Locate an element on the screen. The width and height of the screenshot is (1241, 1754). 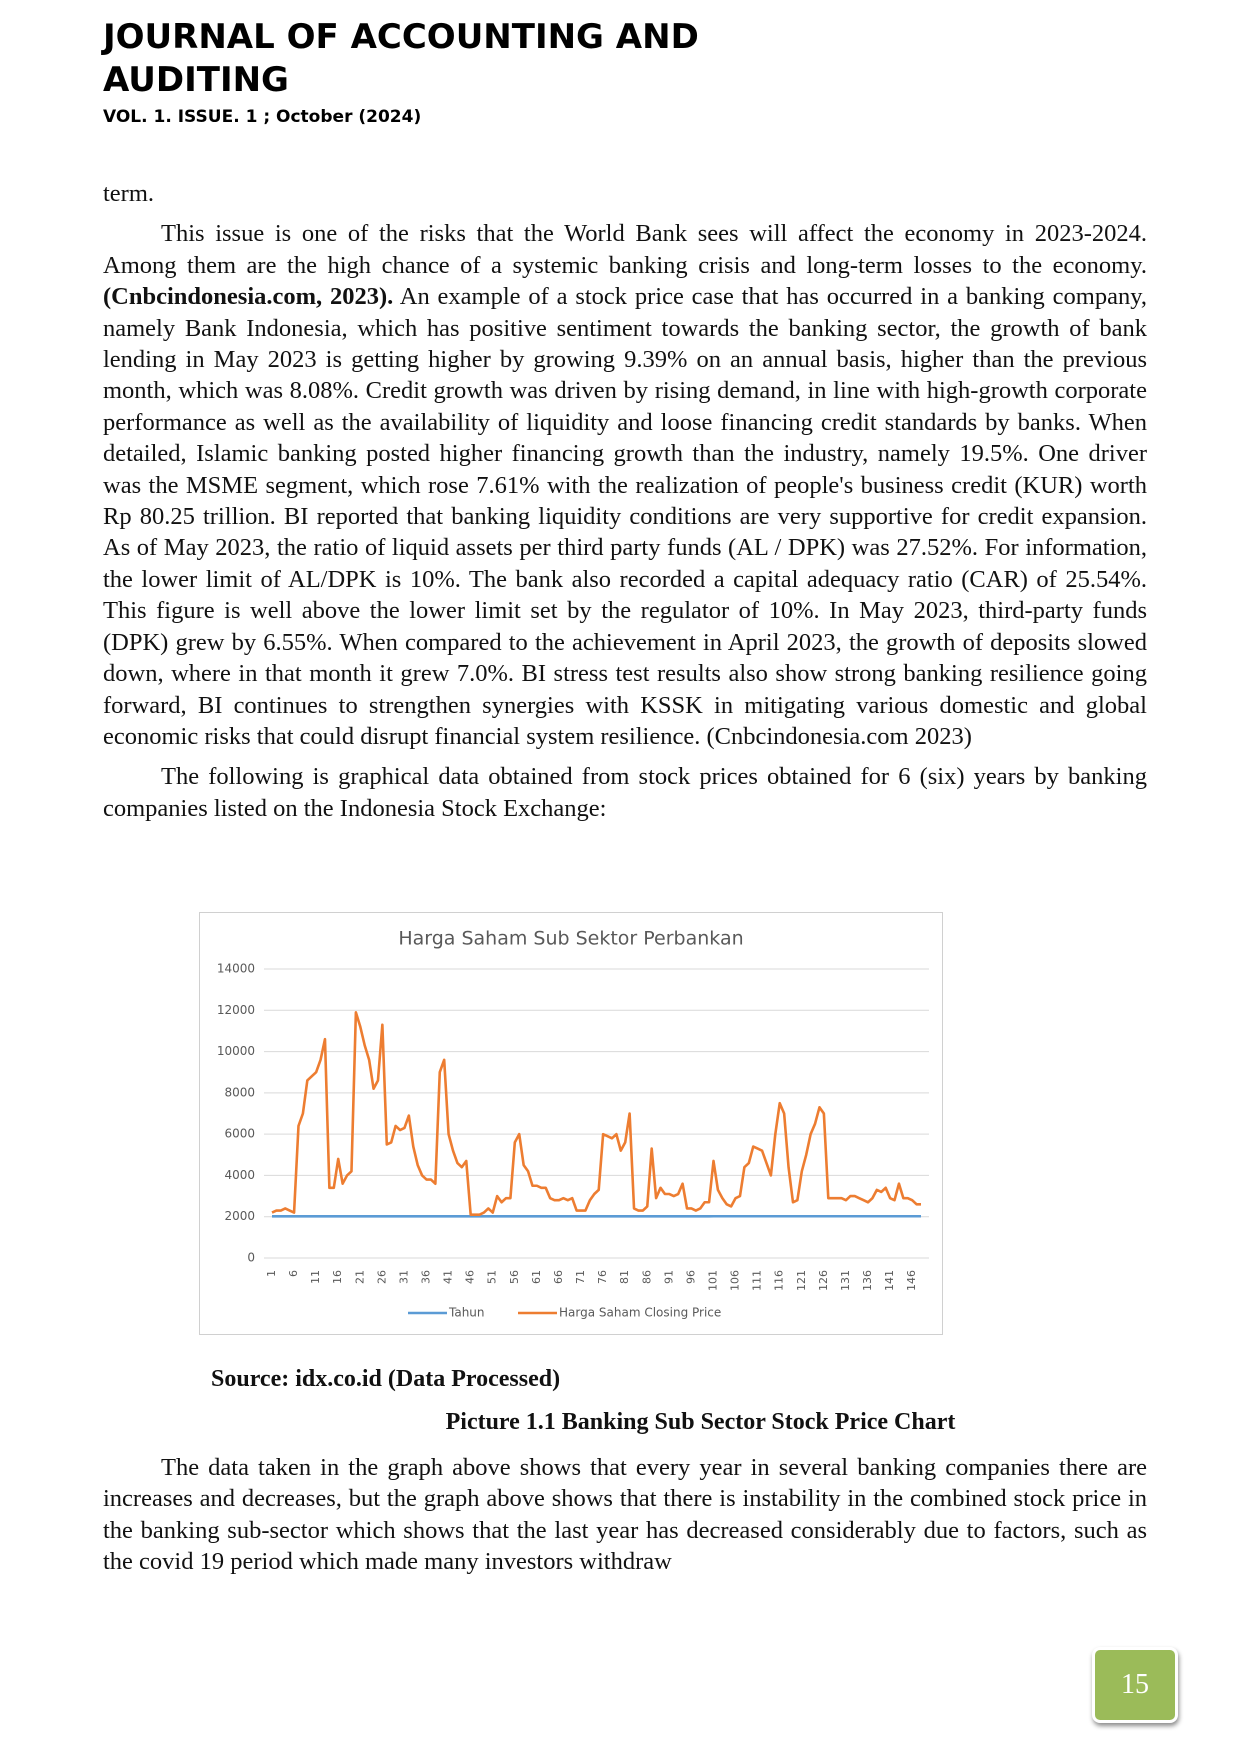
journal-volume: VOL. 1. ISSUE. 1 ; October (2024) is located at coordinates (262, 117).